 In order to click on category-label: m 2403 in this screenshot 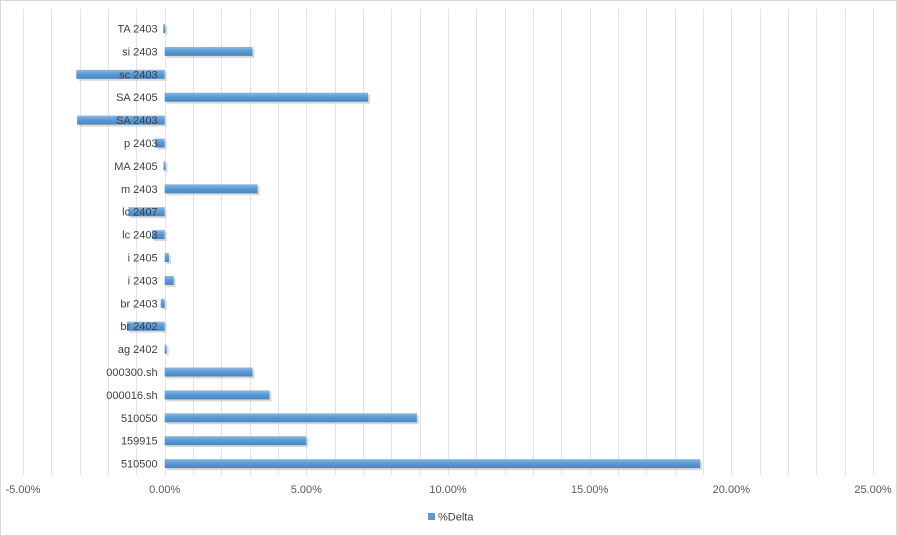, I will do `click(139, 190)`.